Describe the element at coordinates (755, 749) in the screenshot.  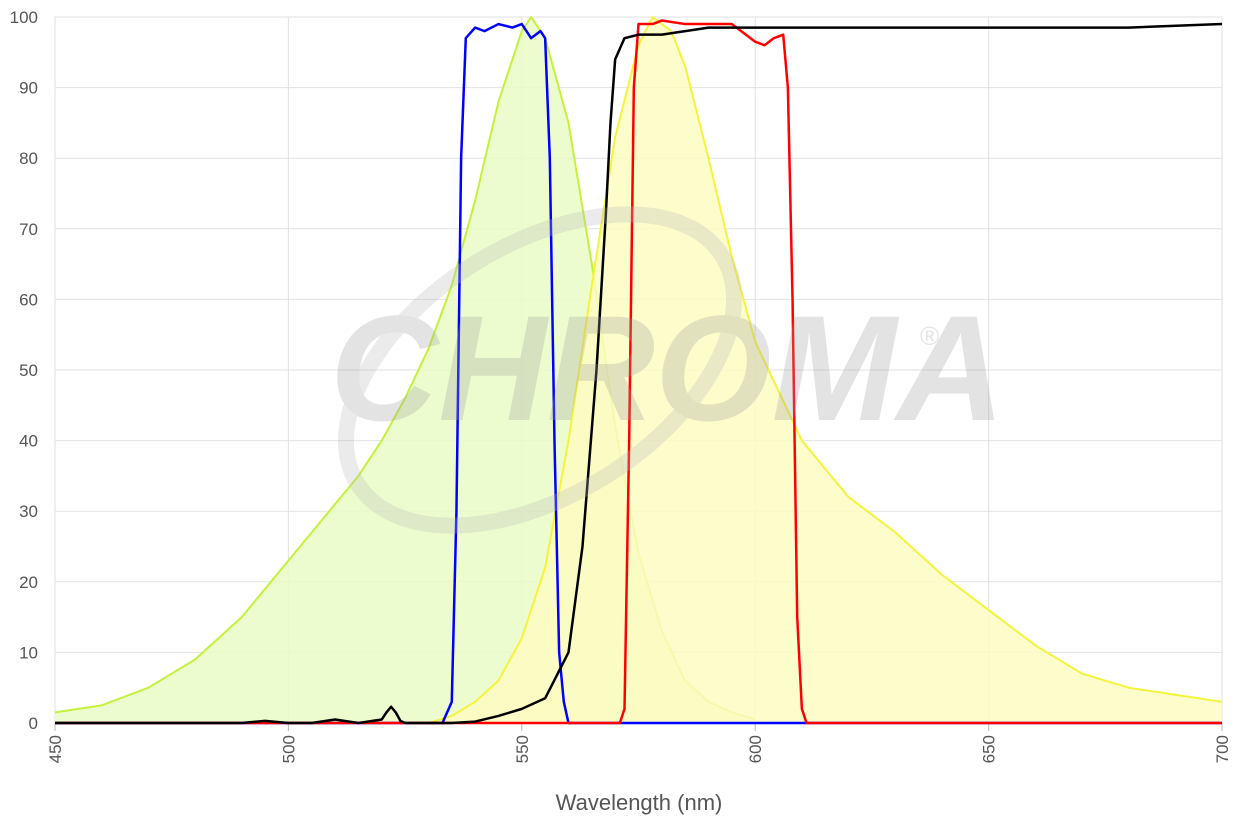
I see `x-tick-label: 600` at that location.